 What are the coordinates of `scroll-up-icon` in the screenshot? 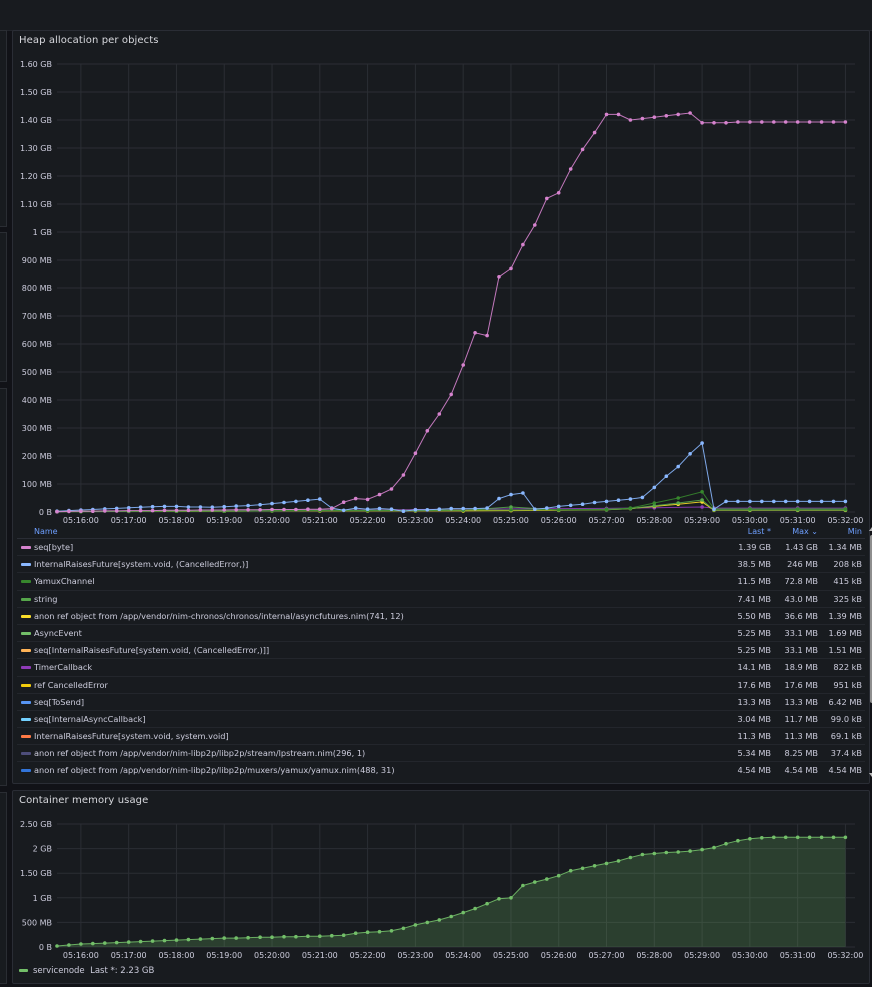 It's located at (870, 529).